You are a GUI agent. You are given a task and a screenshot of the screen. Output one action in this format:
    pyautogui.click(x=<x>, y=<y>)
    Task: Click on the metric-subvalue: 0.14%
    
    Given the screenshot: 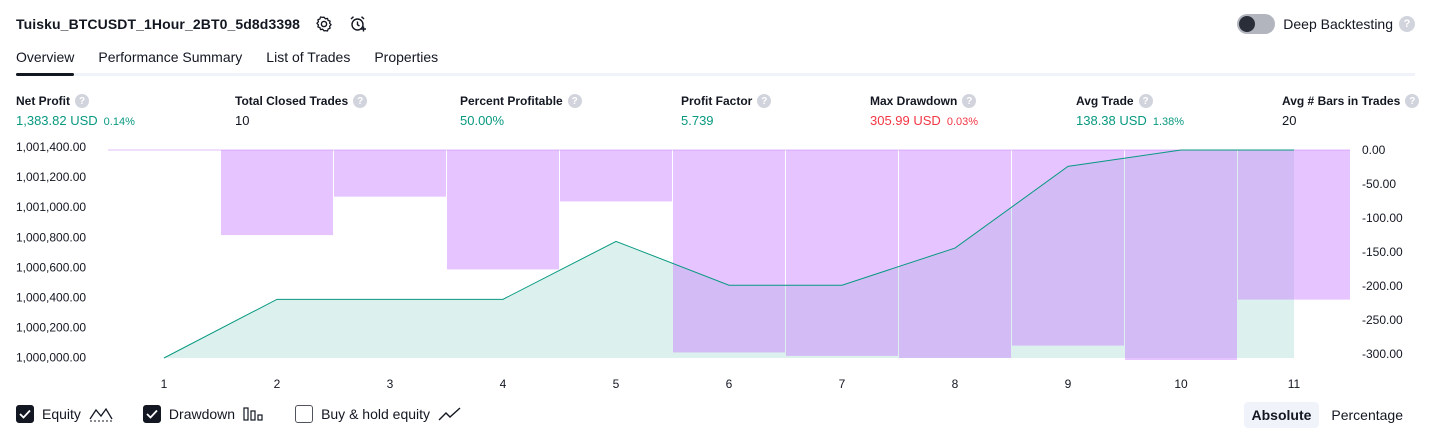 What is the action you would take?
    pyautogui.click(x=119, y=122)
    